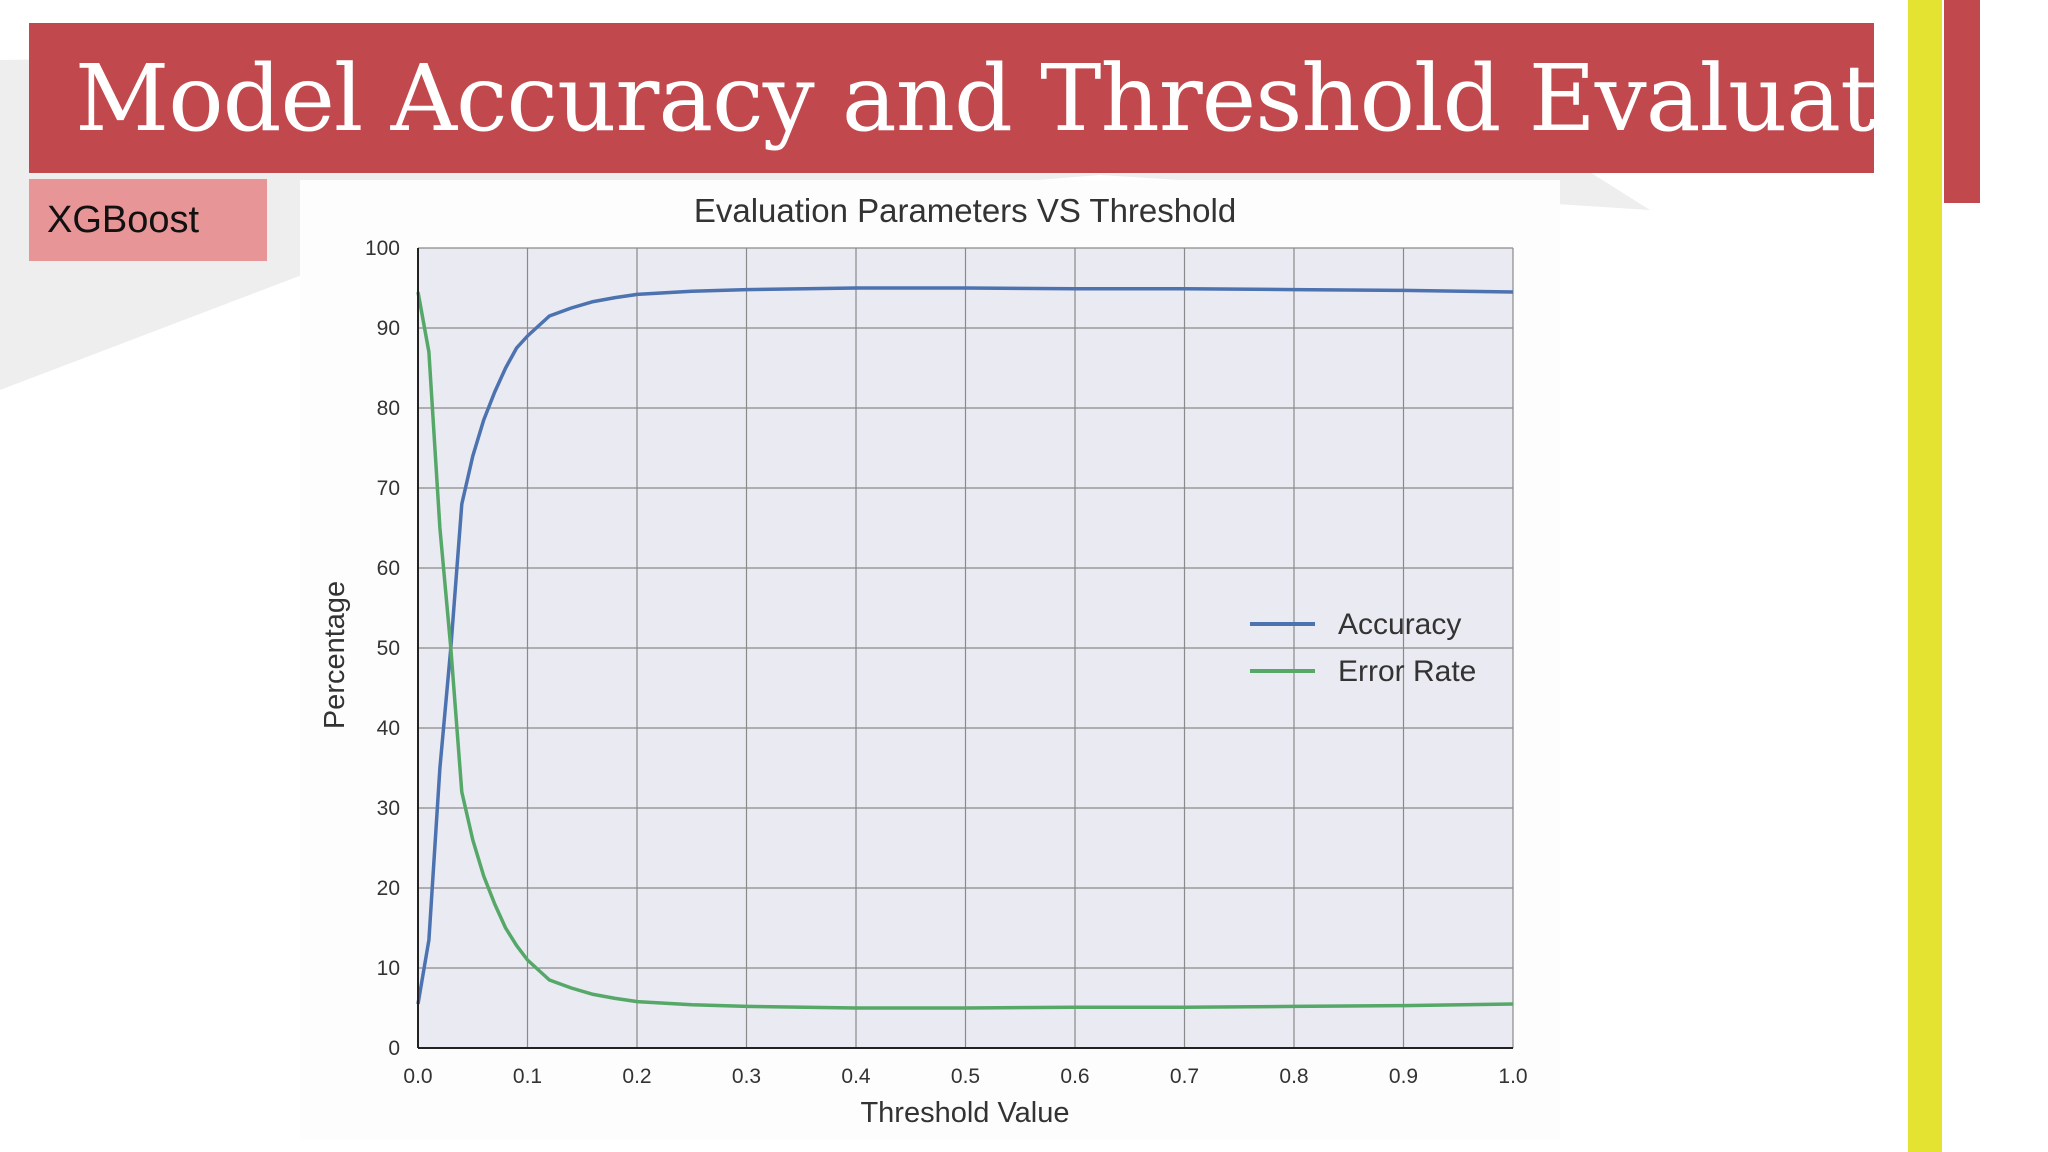 The image size is (2048, 1152). I want to click on y-tick-label: 40, so click(388, 728).